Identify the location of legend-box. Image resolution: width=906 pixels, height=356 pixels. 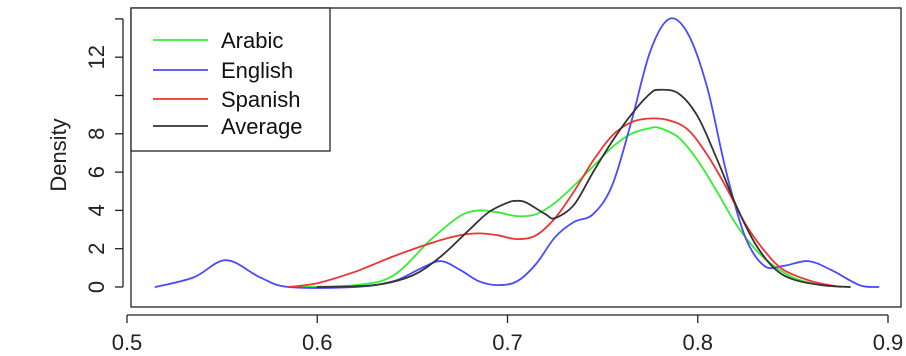
(230, 79).